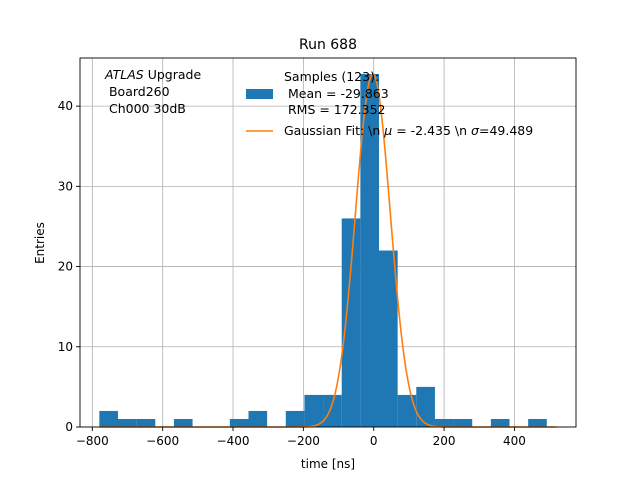 The width and height of the screenshot is (640, 480). Describe the element at coordinates (475, 130) in the screenshot. I see `legend-sigma-symbol: σ` at that location.